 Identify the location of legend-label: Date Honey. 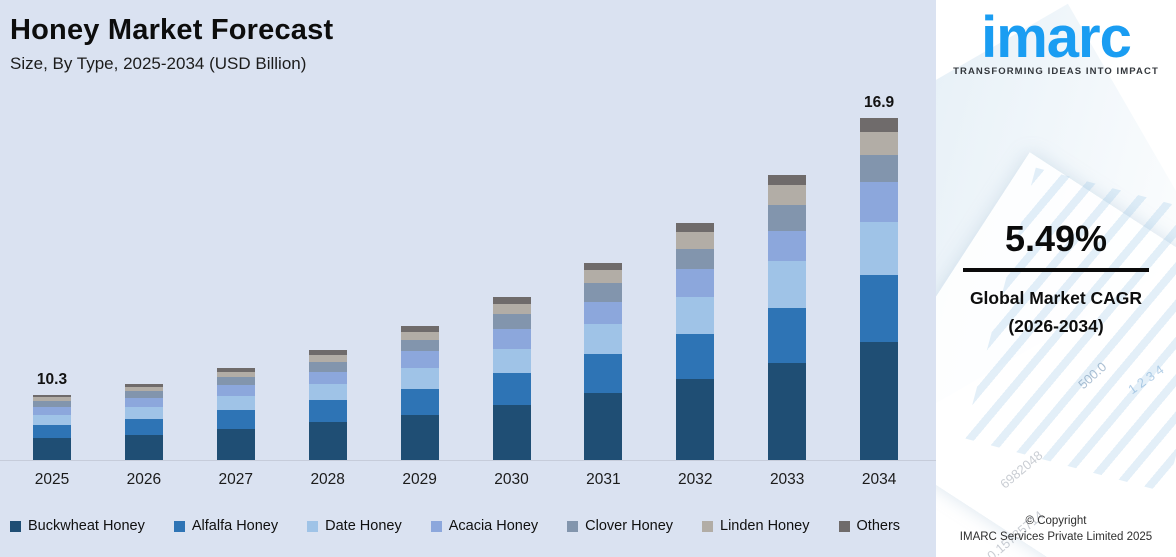
(363, 526).